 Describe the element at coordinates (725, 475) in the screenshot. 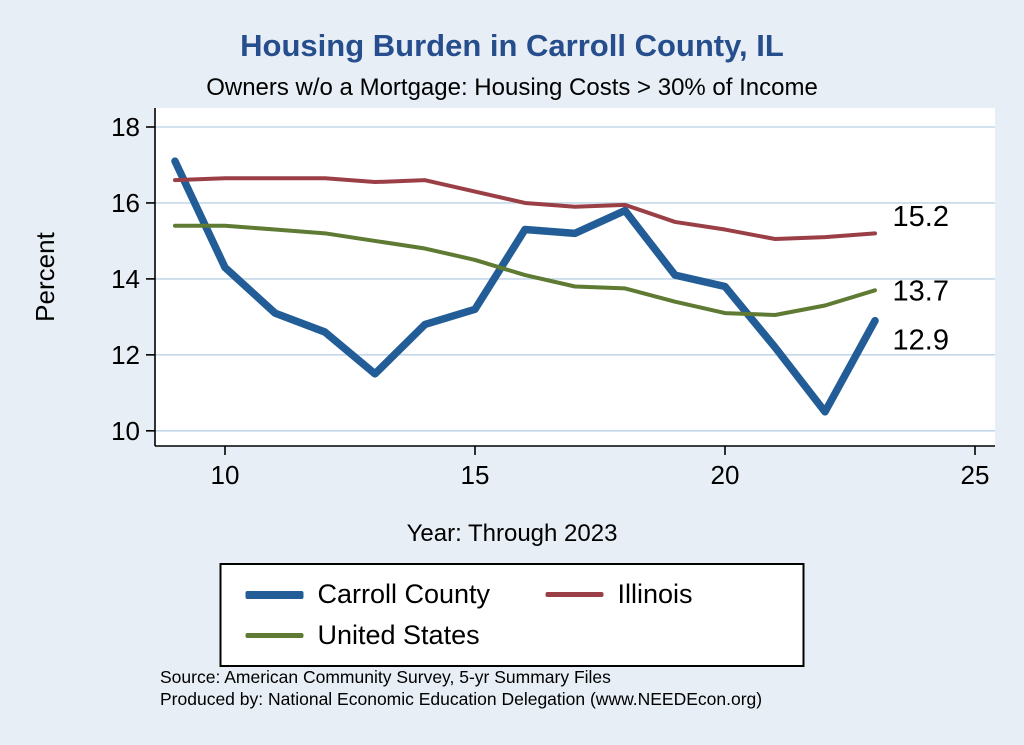

I see `x-tick-label: 20` at that location.